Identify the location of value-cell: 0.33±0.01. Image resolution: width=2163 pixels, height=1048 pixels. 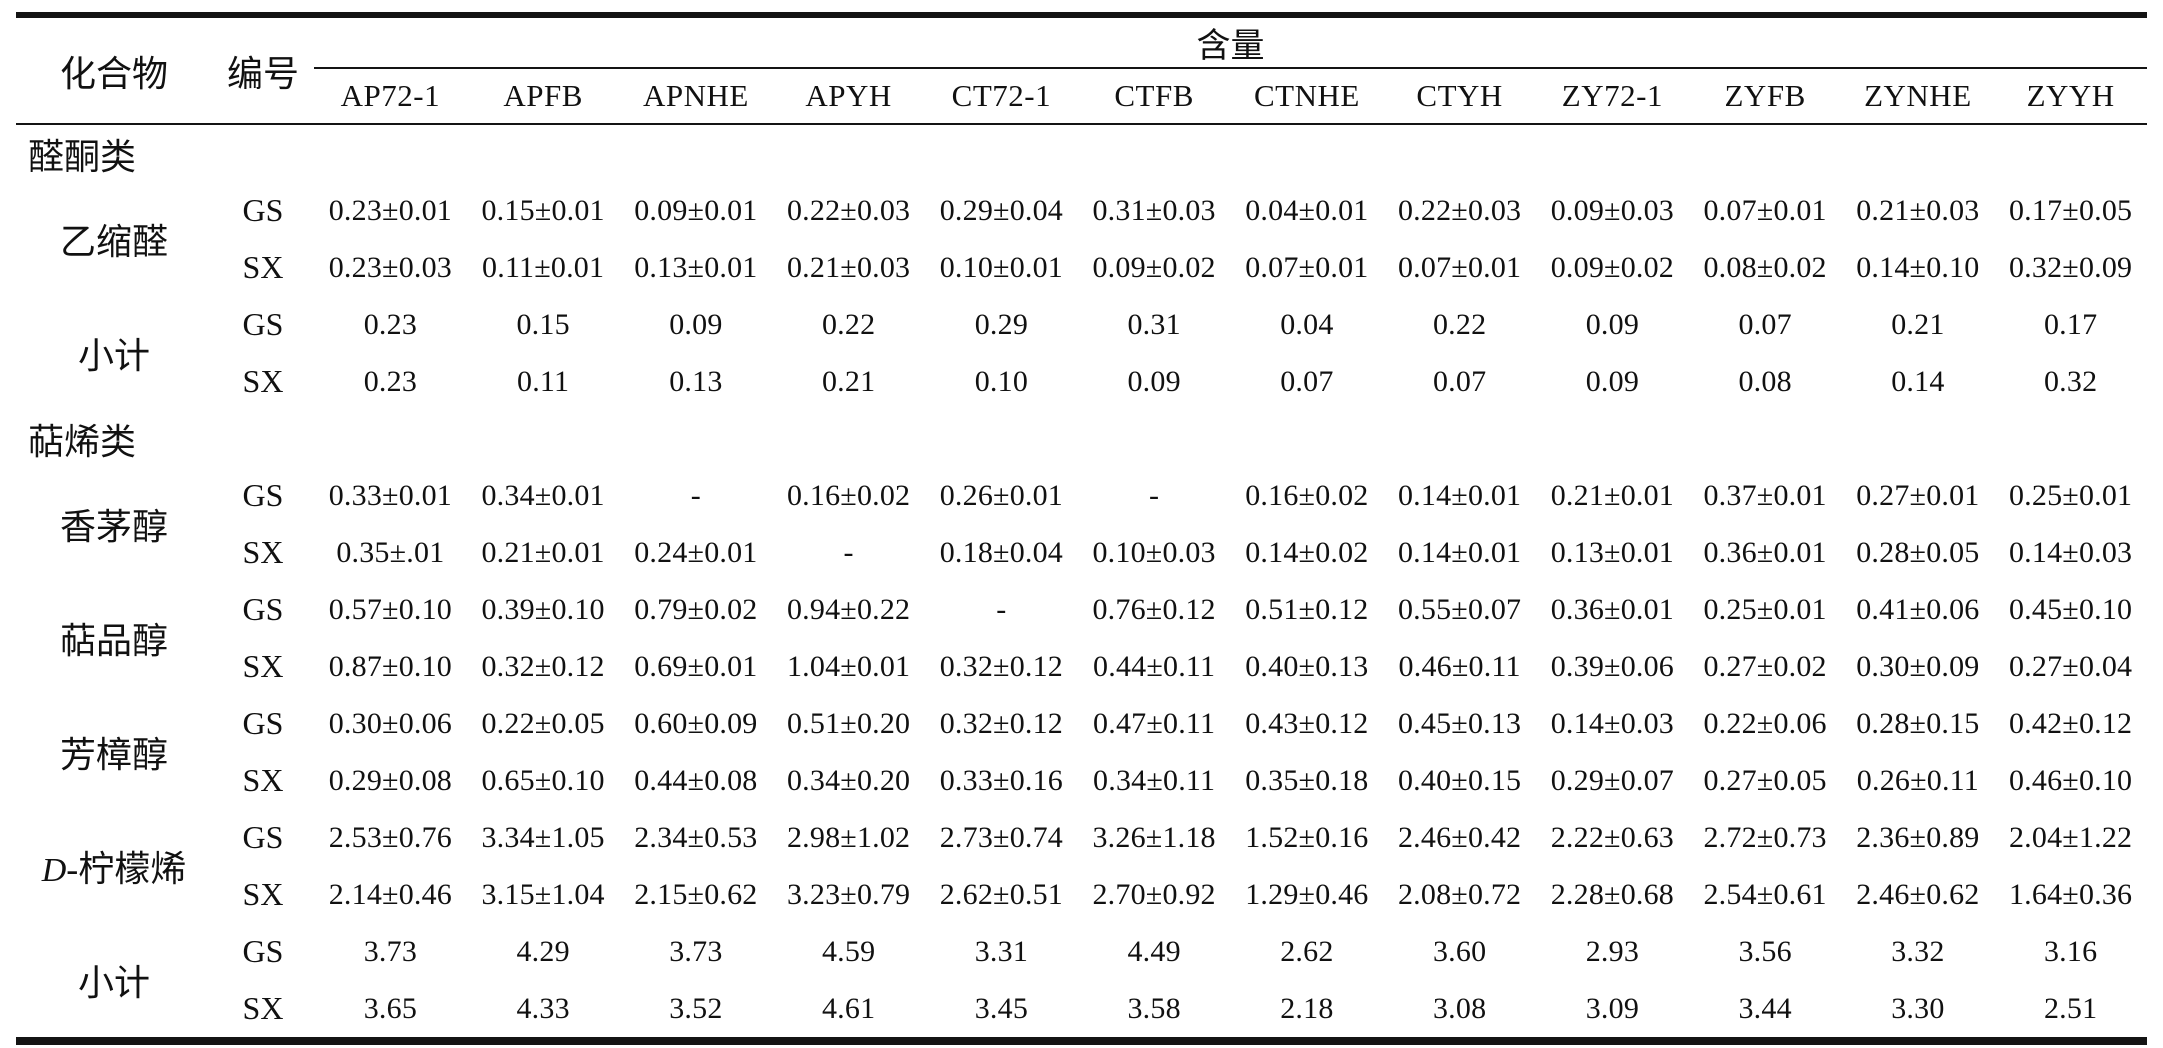
(390, 495).